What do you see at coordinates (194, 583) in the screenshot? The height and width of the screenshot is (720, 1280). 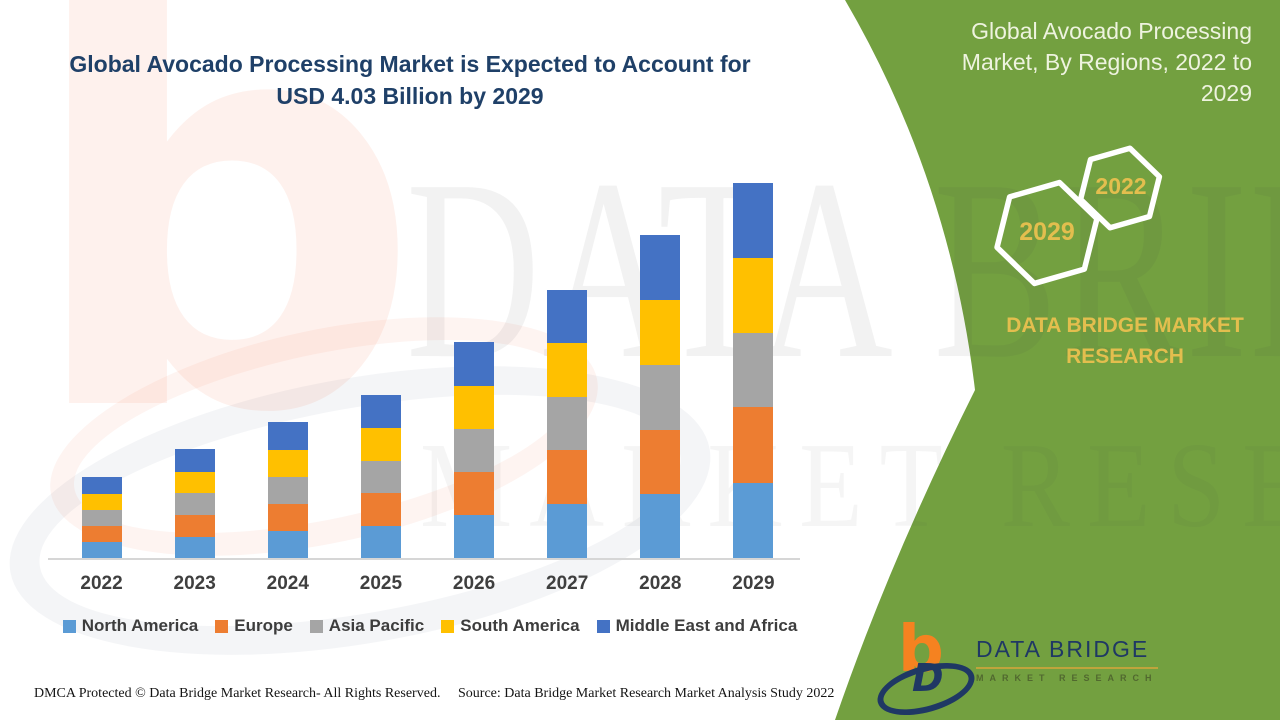 I see `x-axis-label-2023: 2023` at bounding box center [194, 583].